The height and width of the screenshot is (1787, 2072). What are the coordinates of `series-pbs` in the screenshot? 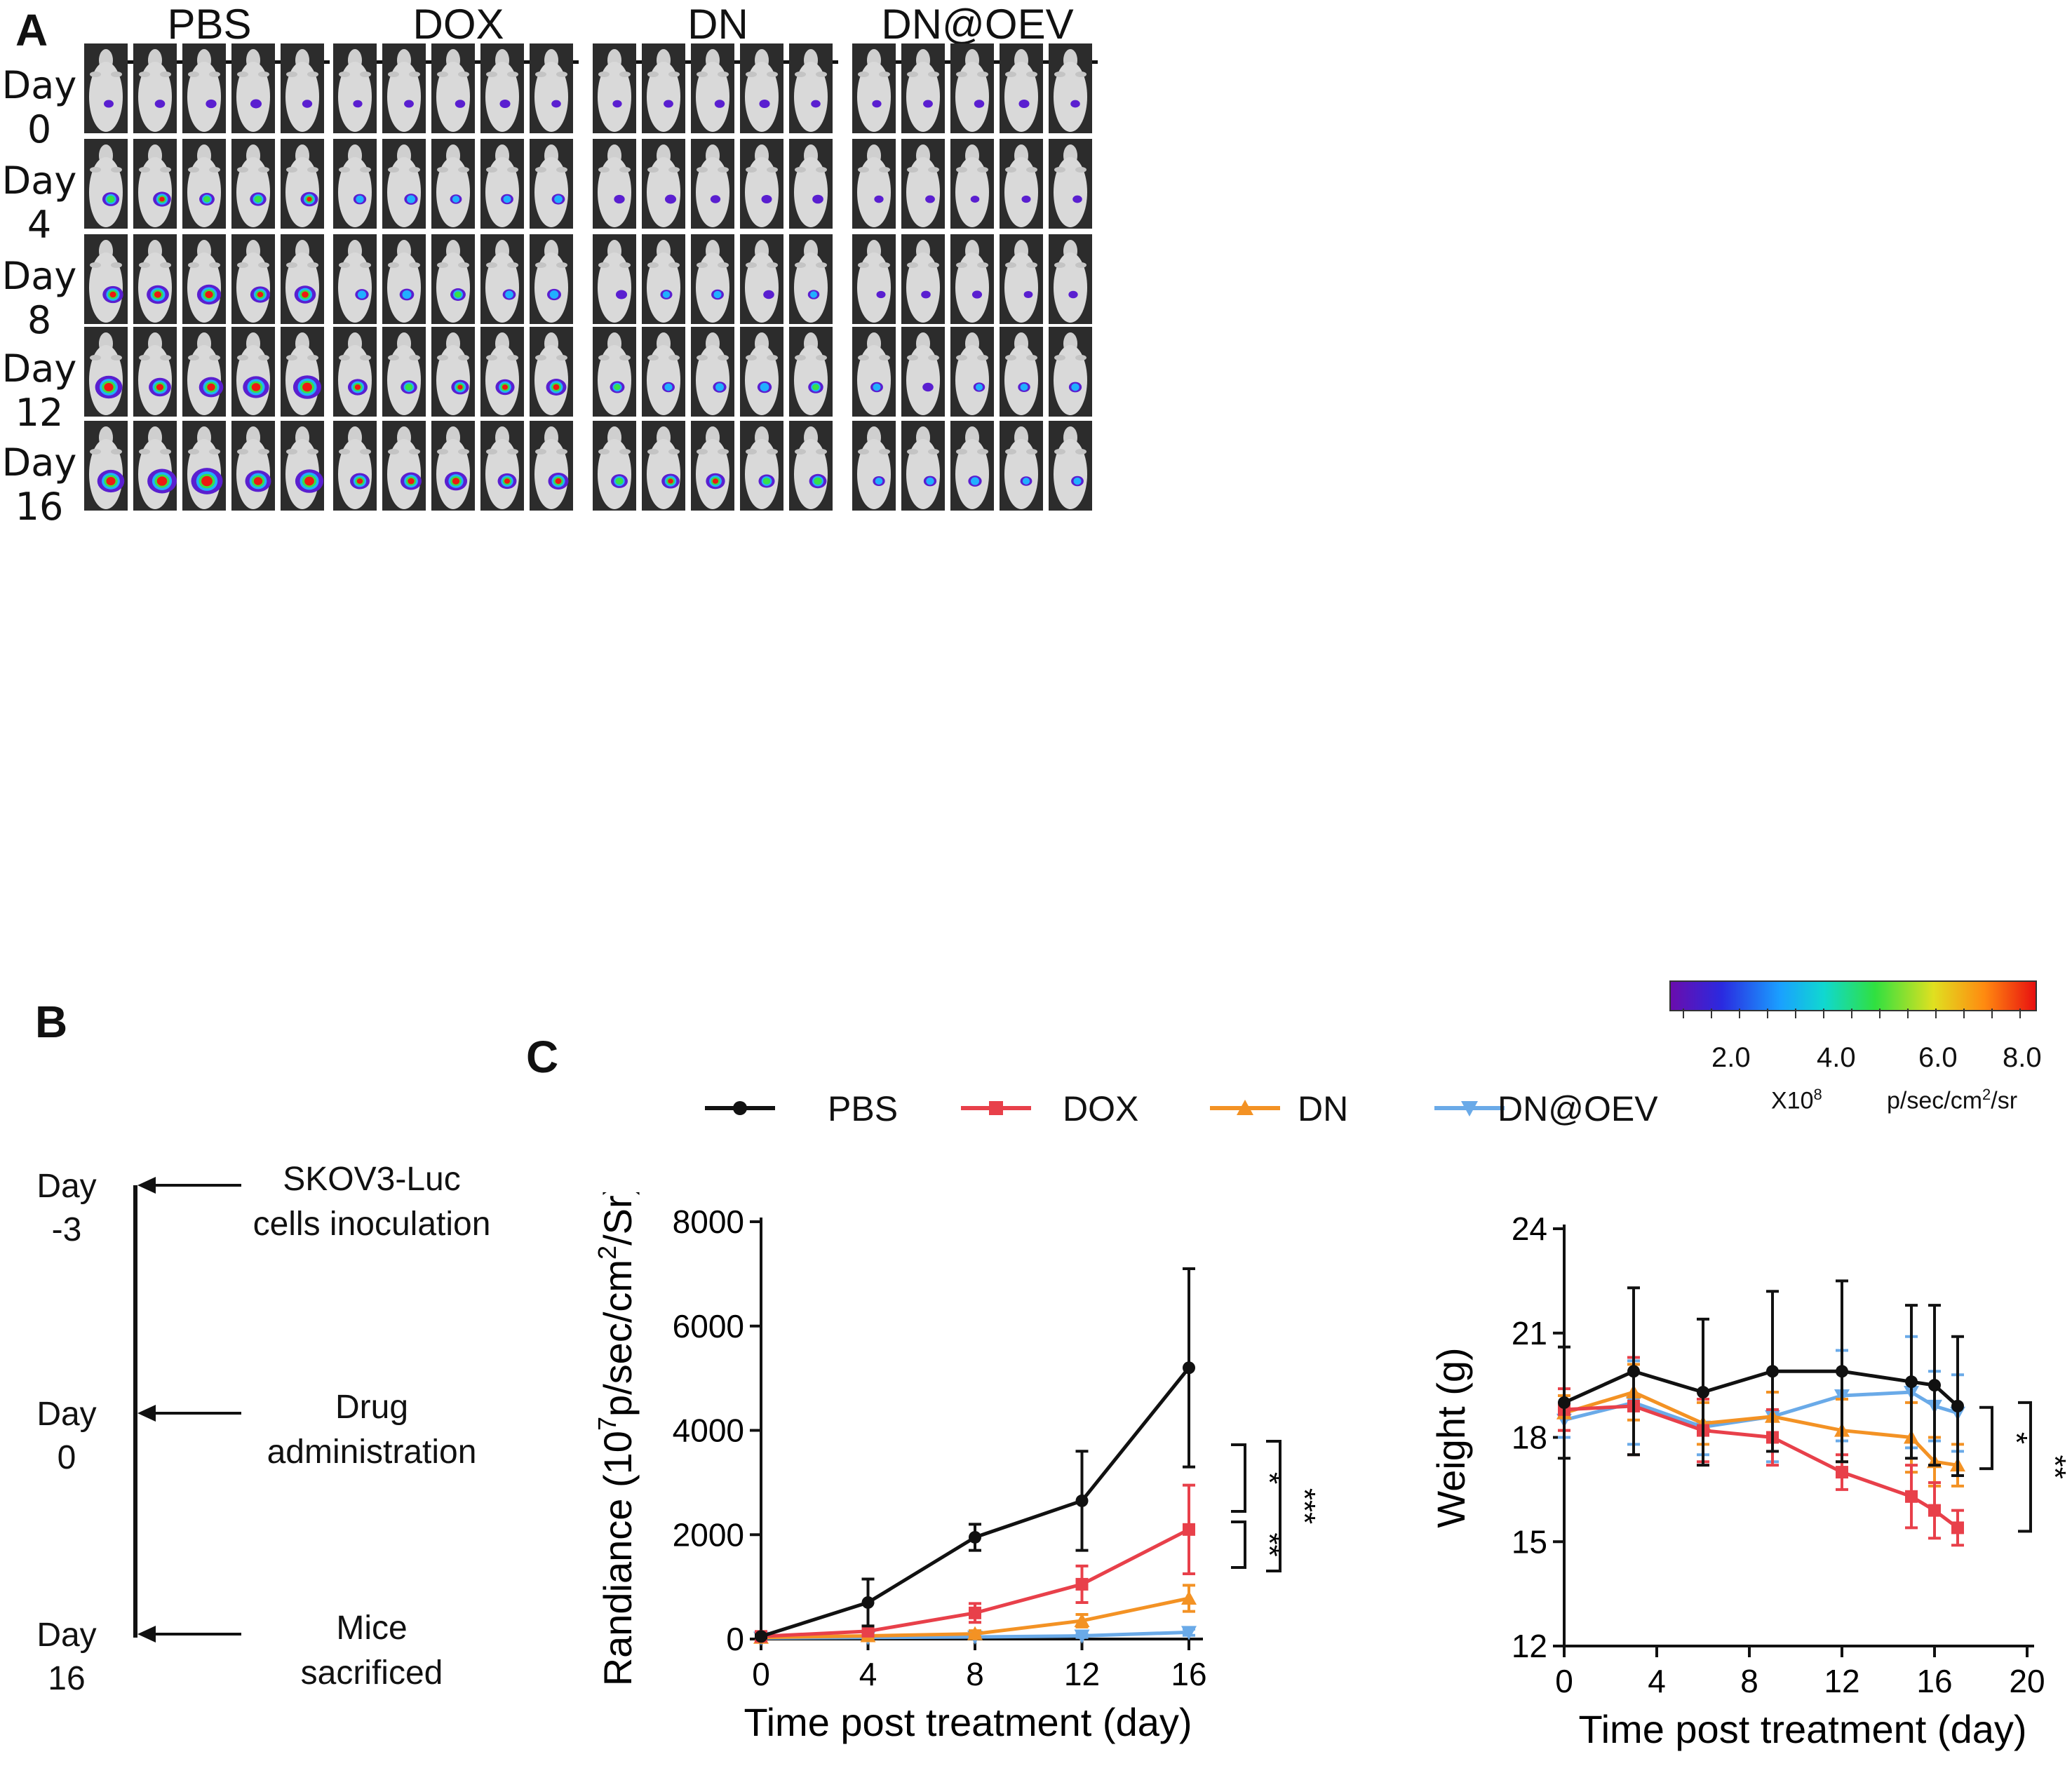 It's located at (1761, 1379).